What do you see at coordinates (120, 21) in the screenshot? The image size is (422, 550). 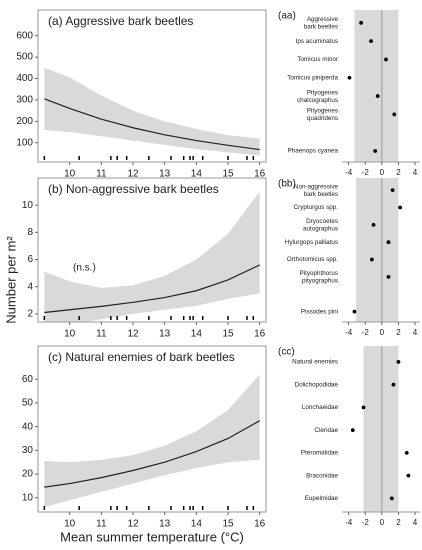 I see `panel-title: (a) Aggressive bark beetles` at bounding box center [120, 21].